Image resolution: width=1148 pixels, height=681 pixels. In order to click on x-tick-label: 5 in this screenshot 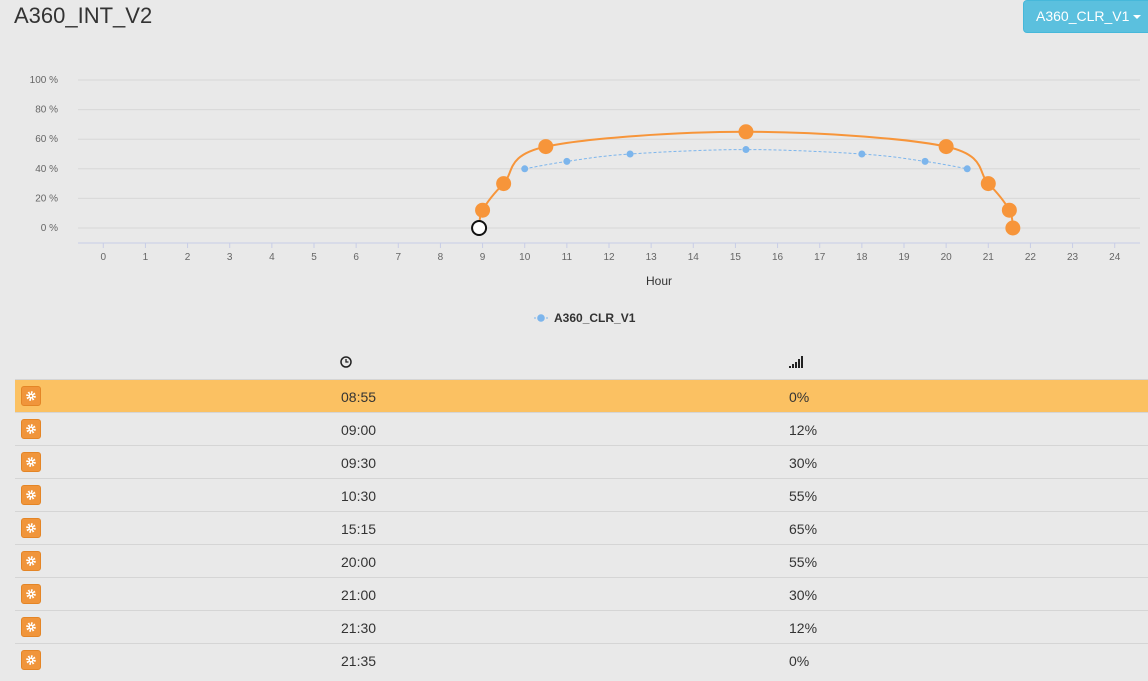, I will do `click(314, 257)`.